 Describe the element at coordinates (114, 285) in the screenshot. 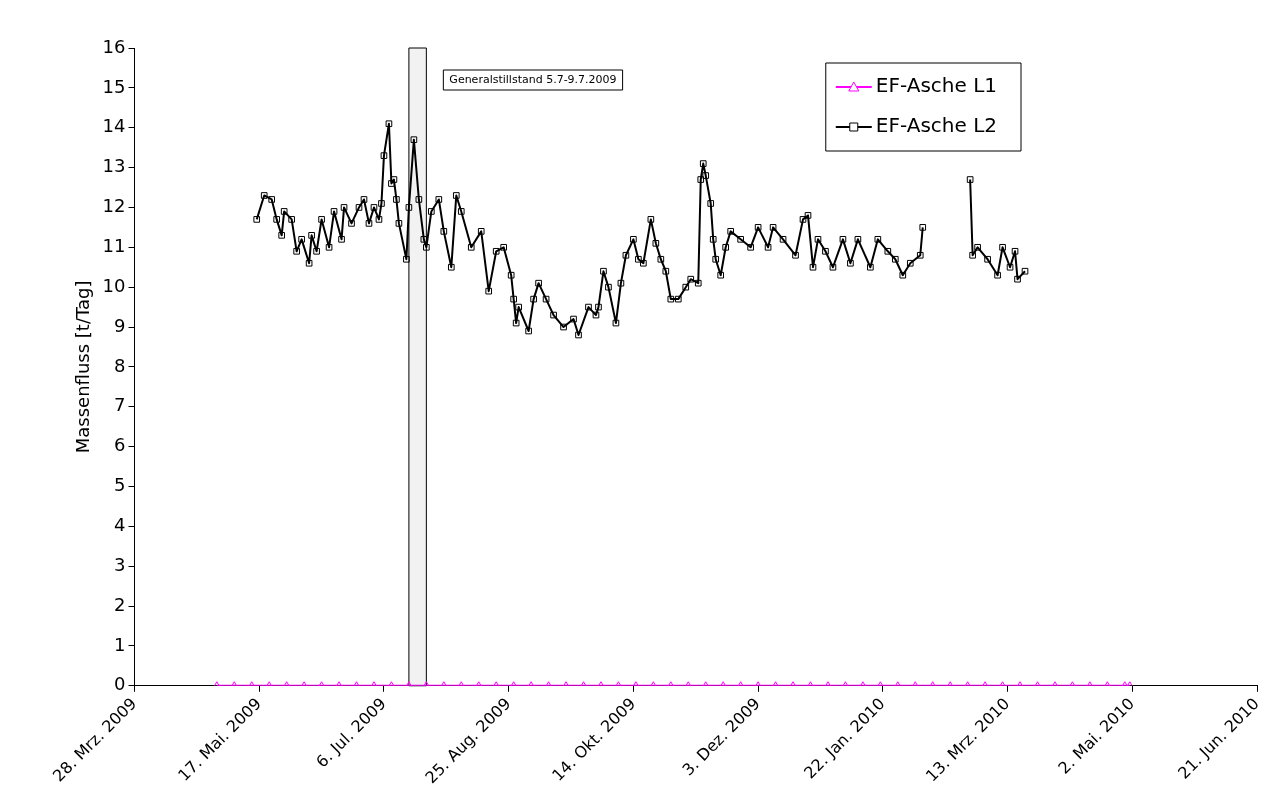

I see `y-tick-label: 10` at that location.